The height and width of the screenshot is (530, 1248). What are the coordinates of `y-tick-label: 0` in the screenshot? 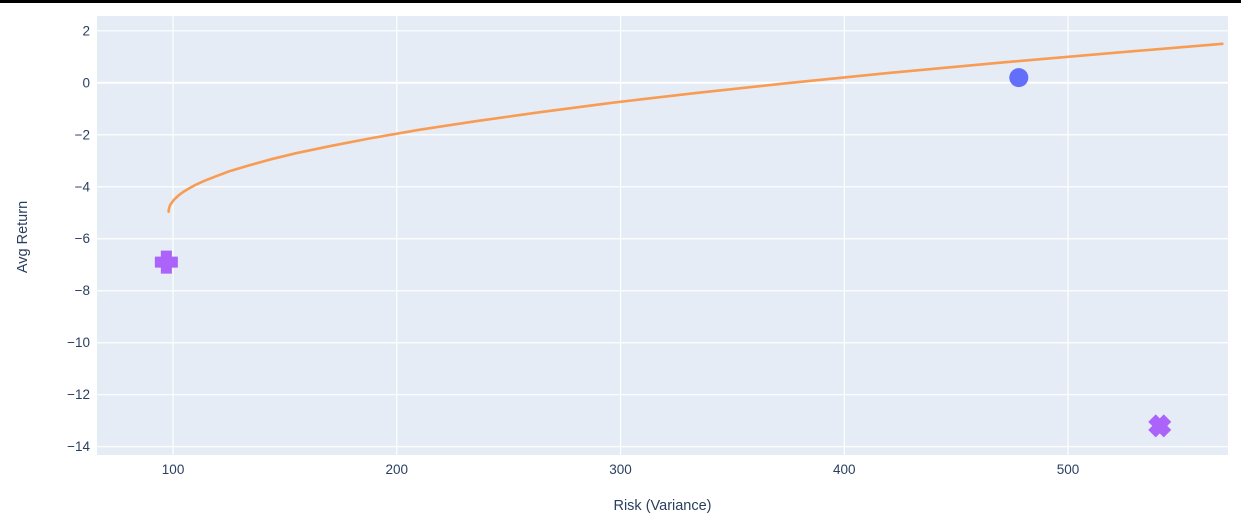 It's located at (86, 82).